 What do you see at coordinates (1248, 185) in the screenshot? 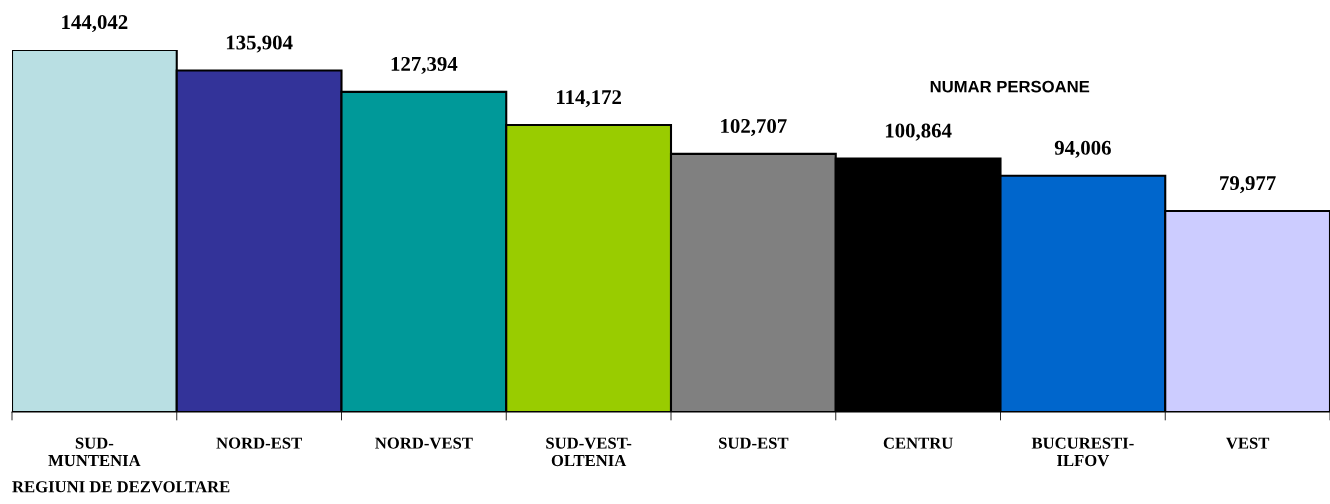
I see `data-label: 79,977` at bounding box center [1248, 185].